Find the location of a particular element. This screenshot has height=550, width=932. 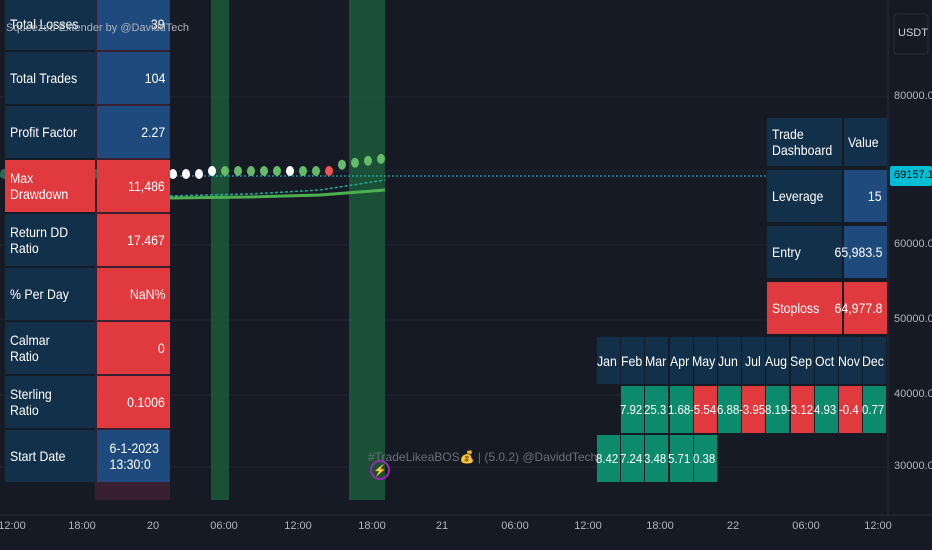

cell-text: 25.3 is located at coordinates (655, 409).